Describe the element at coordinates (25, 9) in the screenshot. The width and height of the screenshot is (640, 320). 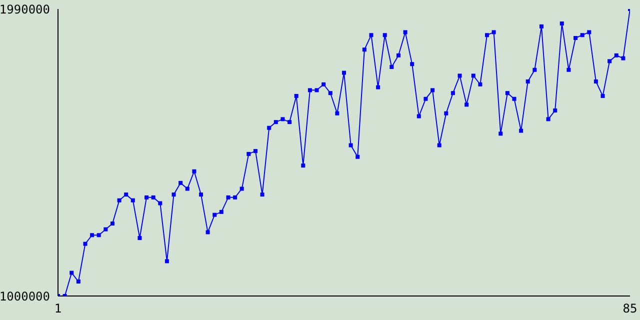
I see `y-tick-label: 1990000` at that location.